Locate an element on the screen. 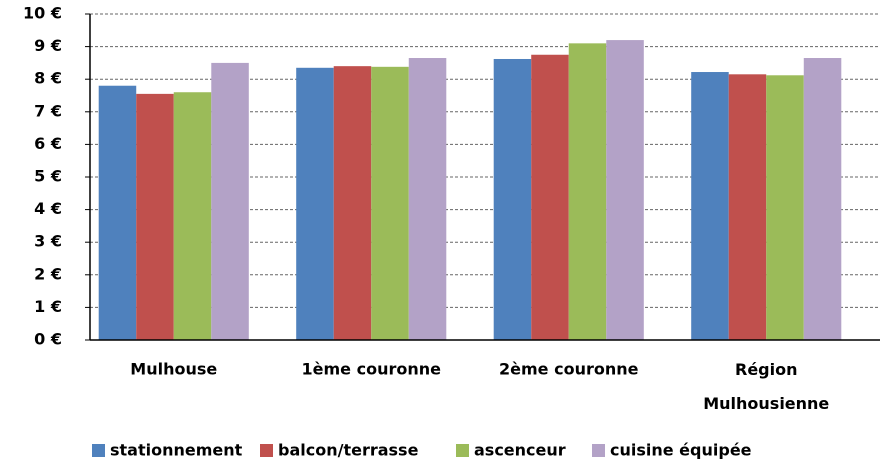  x-tick-label: 1ème couronne is located at coordinates (372, 369).